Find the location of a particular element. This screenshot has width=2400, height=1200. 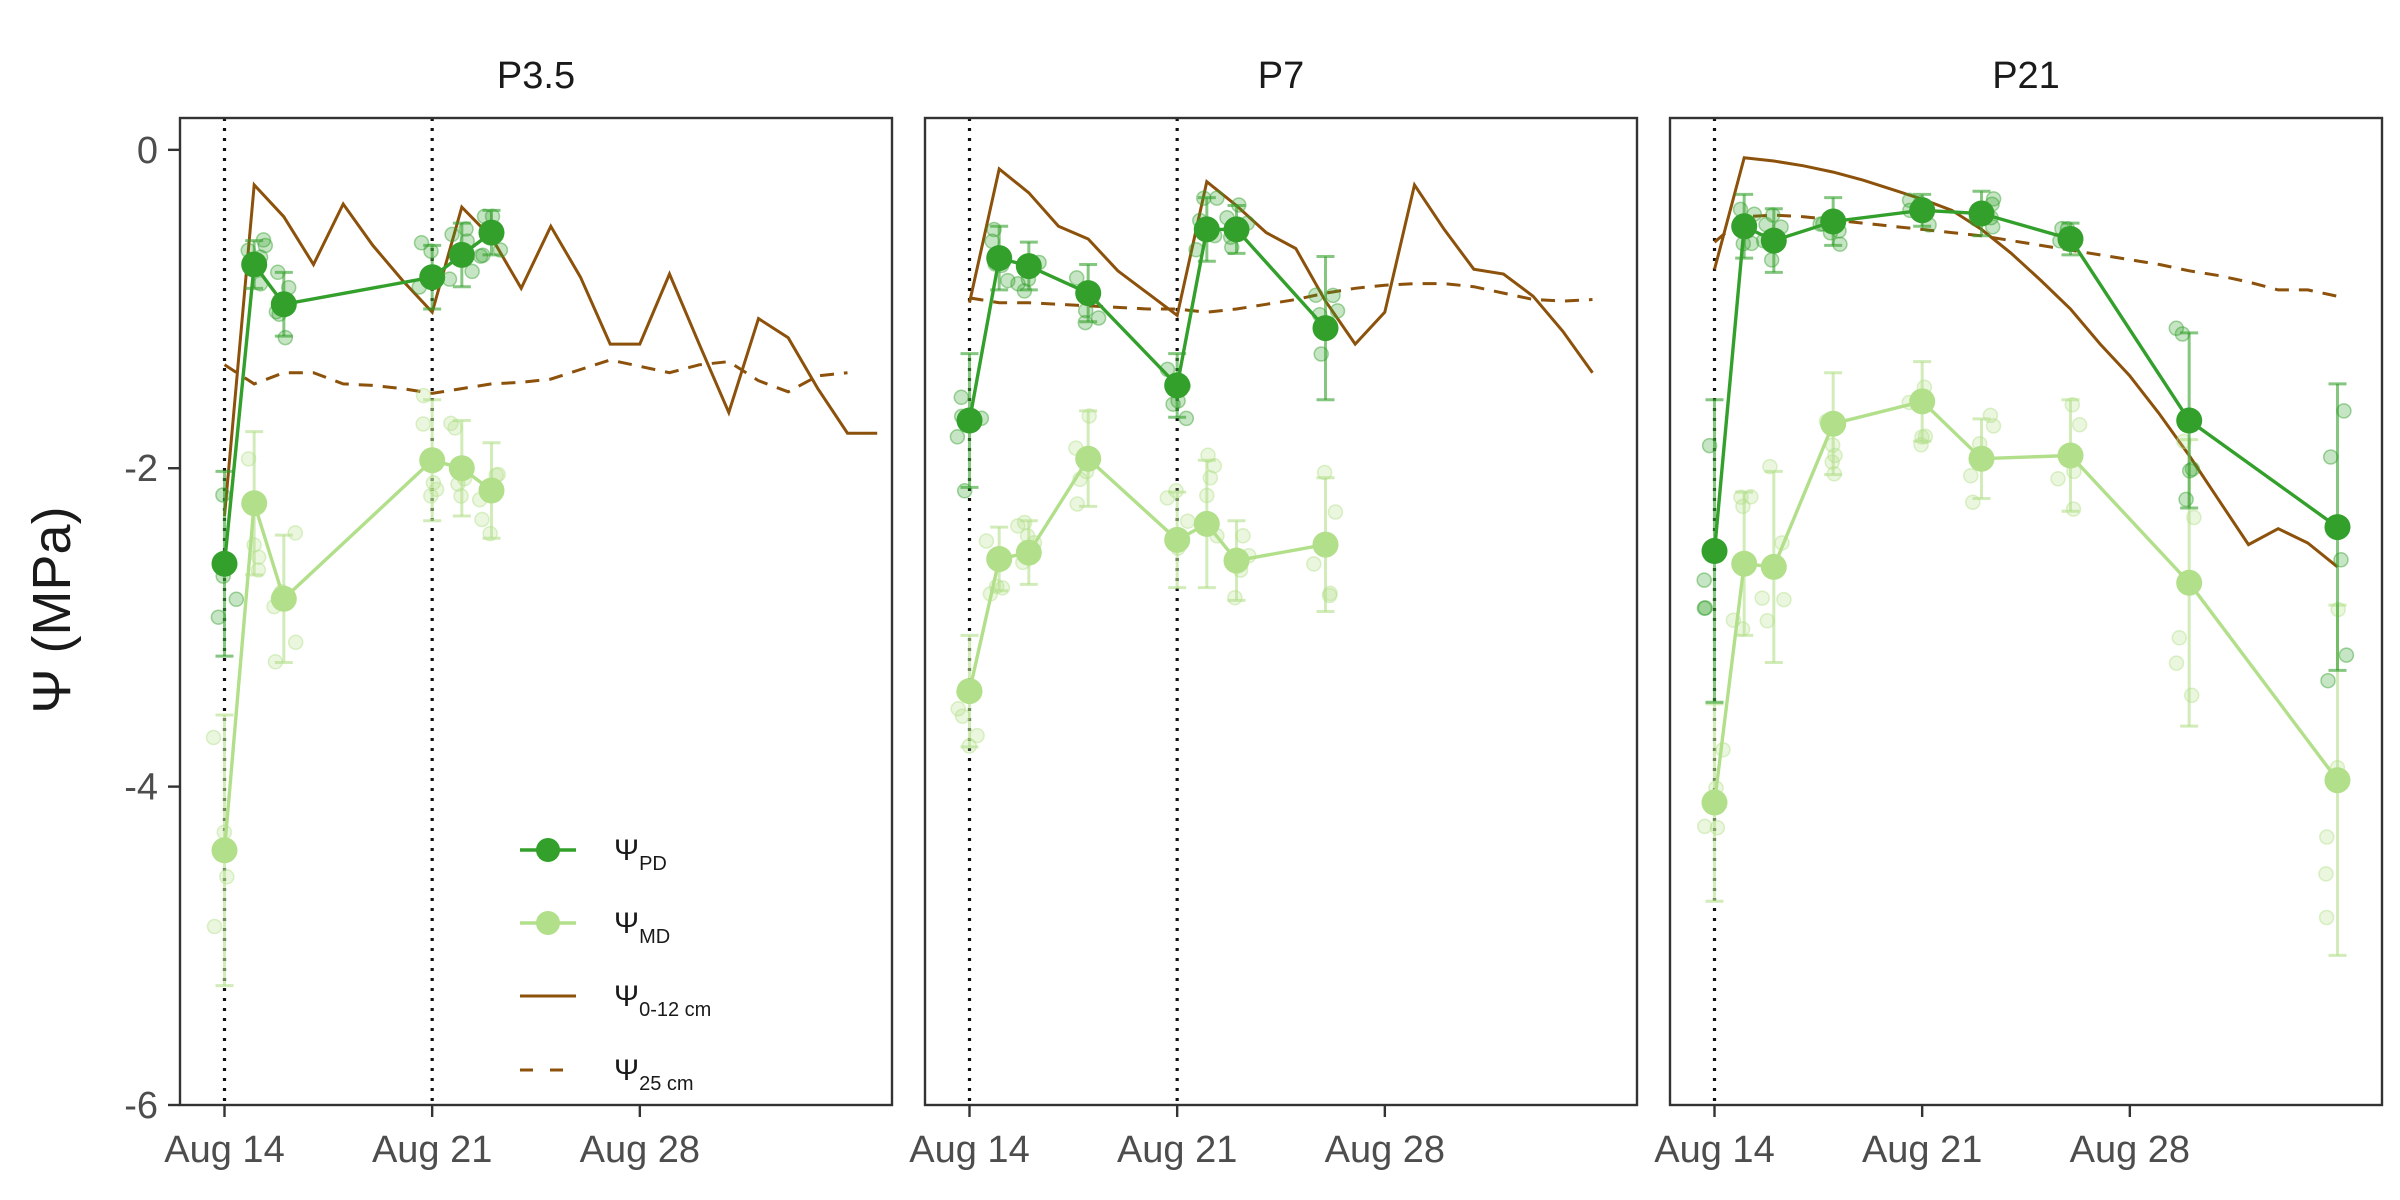

legend-item-soil12: Ψ0-12 cm is located at coordinates (615, 1000).